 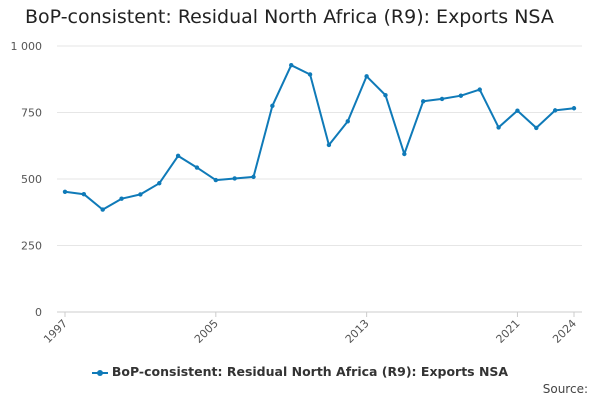 I want to click on x-tick-label: 1997, so click(x=55, y=331).